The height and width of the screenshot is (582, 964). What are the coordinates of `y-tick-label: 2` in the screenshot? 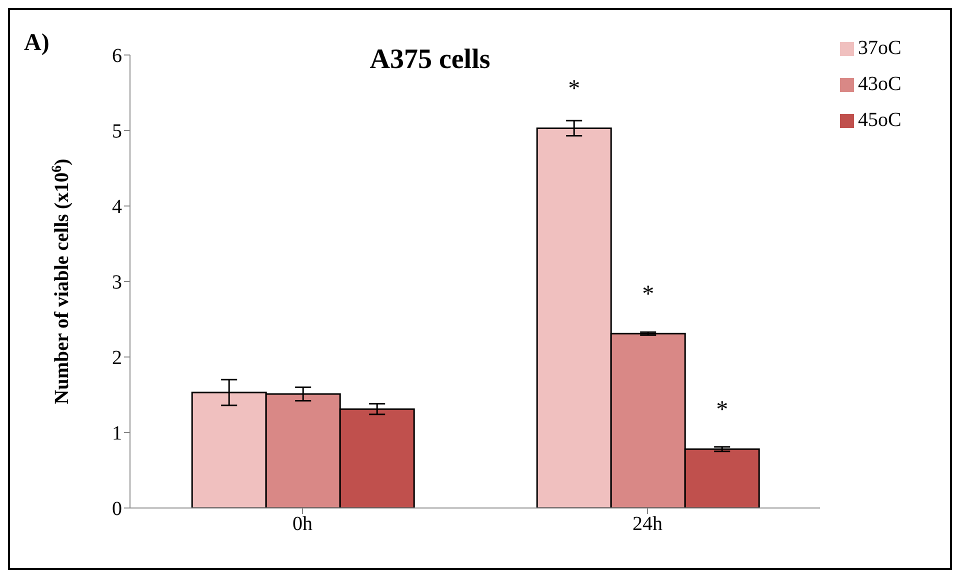 It's located at (117, 358).